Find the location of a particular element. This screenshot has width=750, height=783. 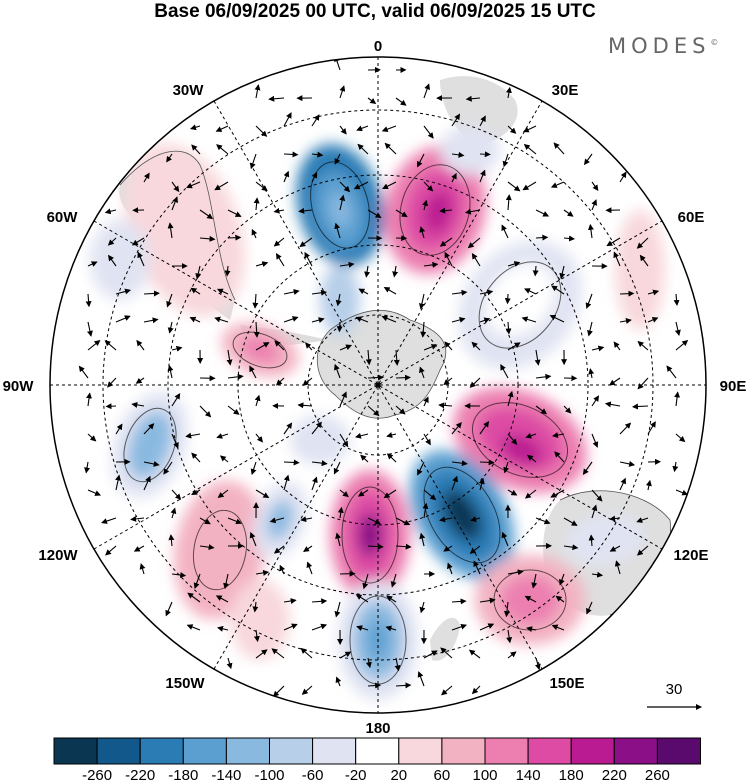

colorbar-tick-label: -140 is located at coordinates (226, 775).